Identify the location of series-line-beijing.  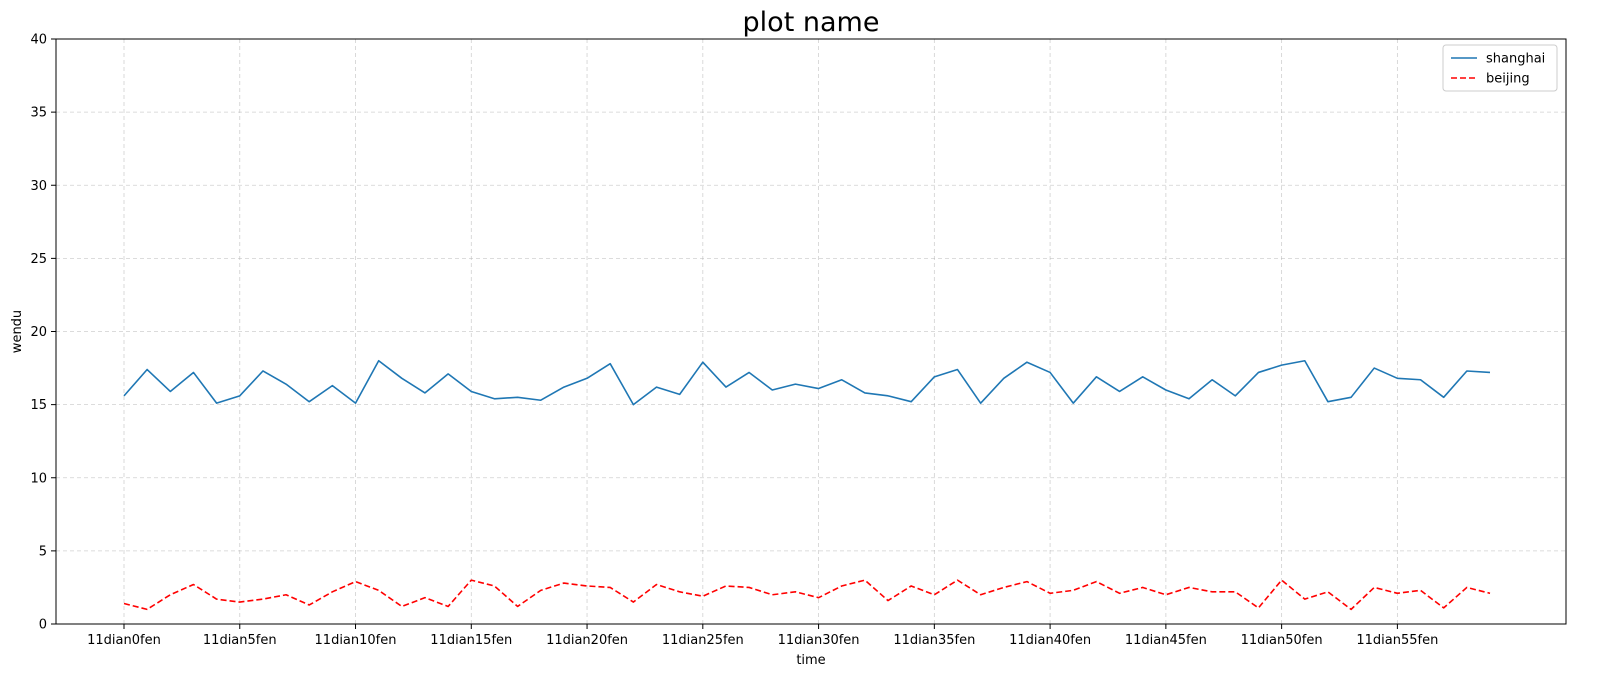
(807, 595).